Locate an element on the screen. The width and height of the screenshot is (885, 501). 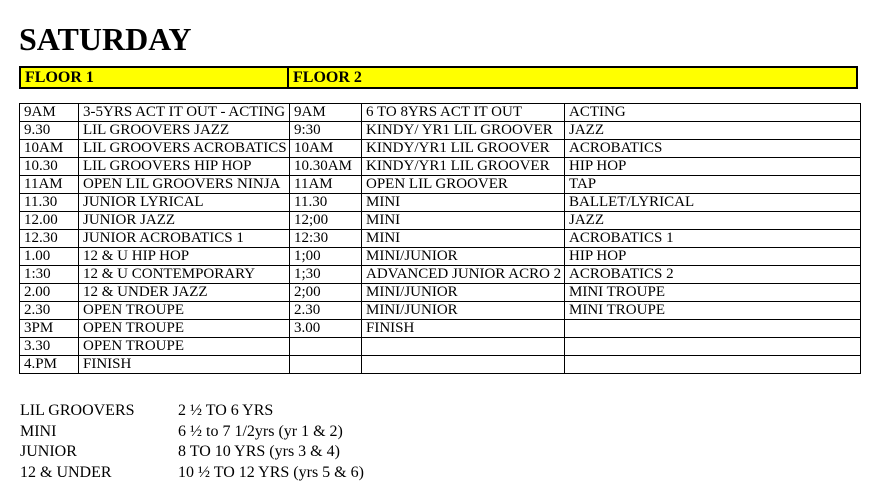
cell-floor1-time: 2.30 is located at coordinates (49, 310).